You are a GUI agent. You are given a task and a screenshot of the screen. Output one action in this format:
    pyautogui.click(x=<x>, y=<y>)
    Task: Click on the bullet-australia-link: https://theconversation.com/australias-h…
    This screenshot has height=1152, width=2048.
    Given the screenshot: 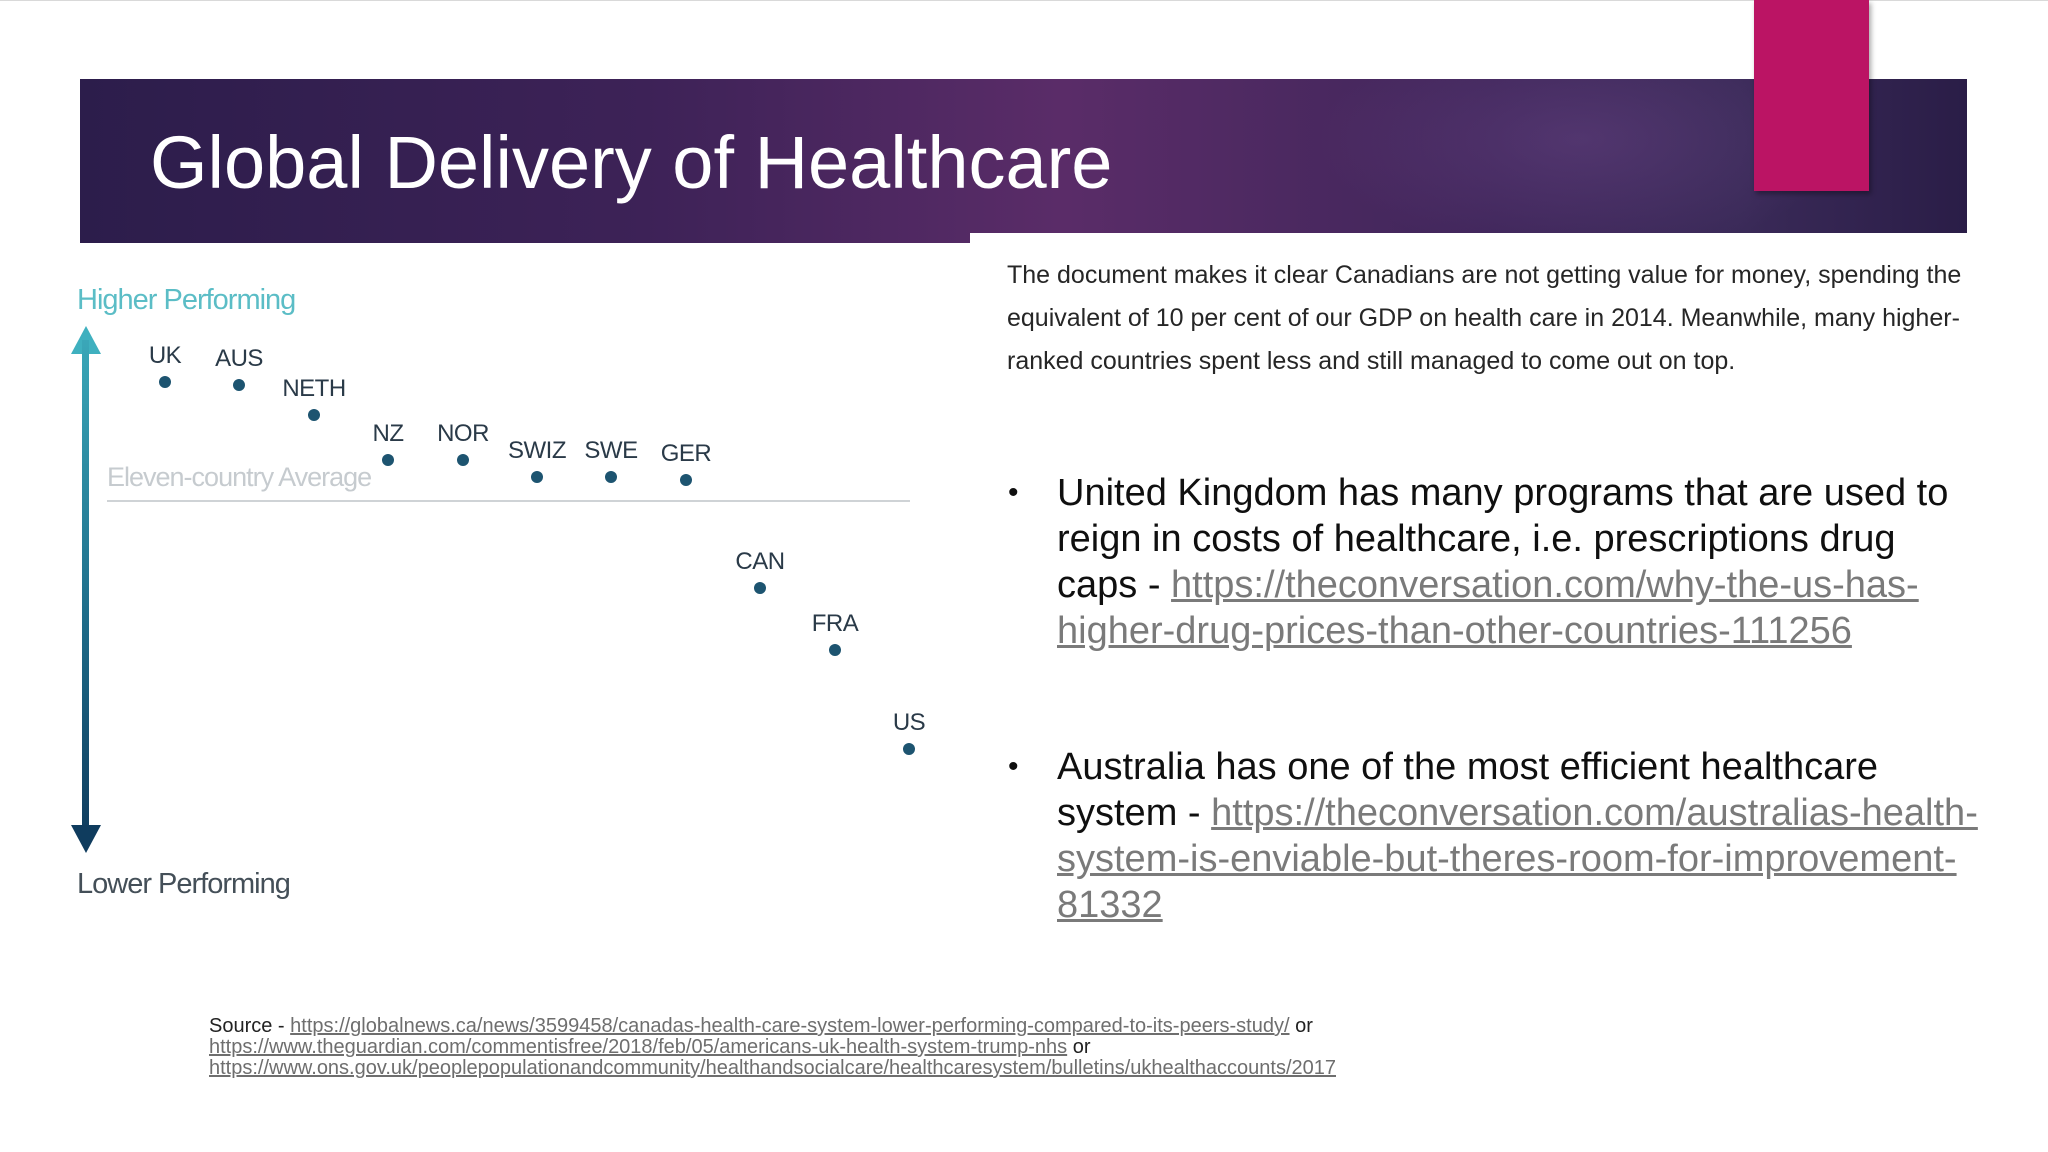 What is the action you would take?
    pyautogui.click(x=1517, y=859)
    